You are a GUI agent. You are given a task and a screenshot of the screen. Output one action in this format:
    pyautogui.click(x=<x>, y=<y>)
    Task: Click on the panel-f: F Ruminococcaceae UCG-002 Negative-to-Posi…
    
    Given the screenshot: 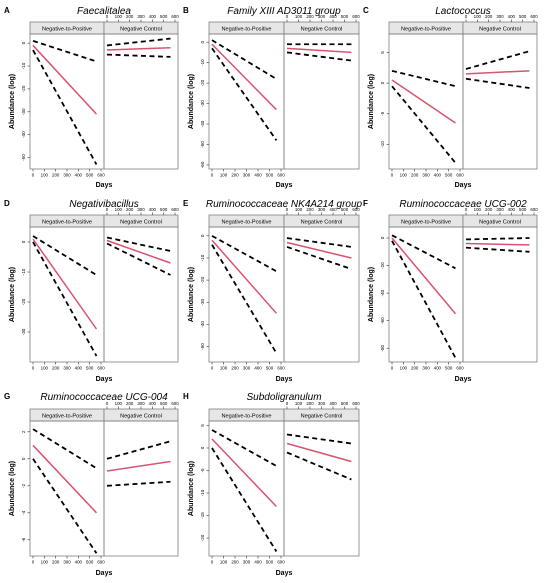 What is the action you would take?
    pyautogui.click(x=450, y=291)
    